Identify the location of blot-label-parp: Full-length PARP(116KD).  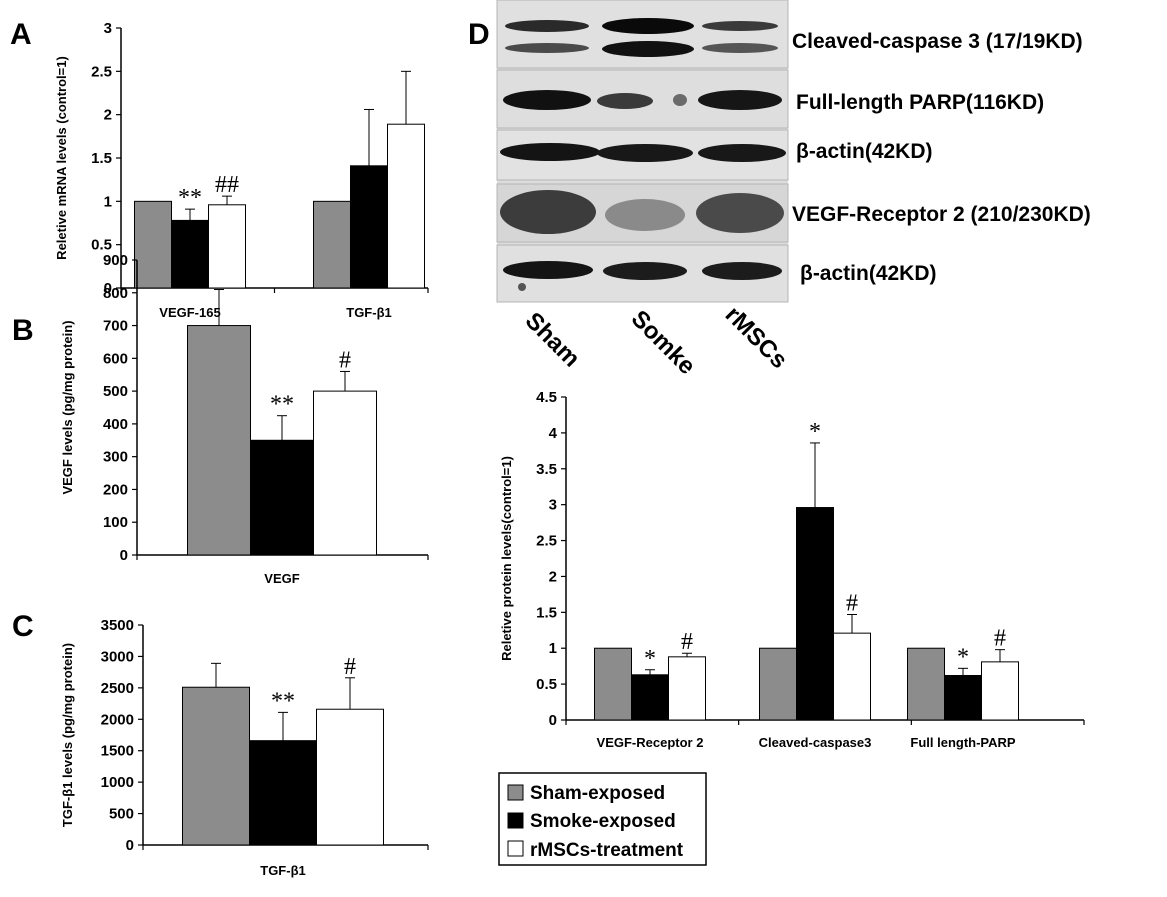
(920, 102).